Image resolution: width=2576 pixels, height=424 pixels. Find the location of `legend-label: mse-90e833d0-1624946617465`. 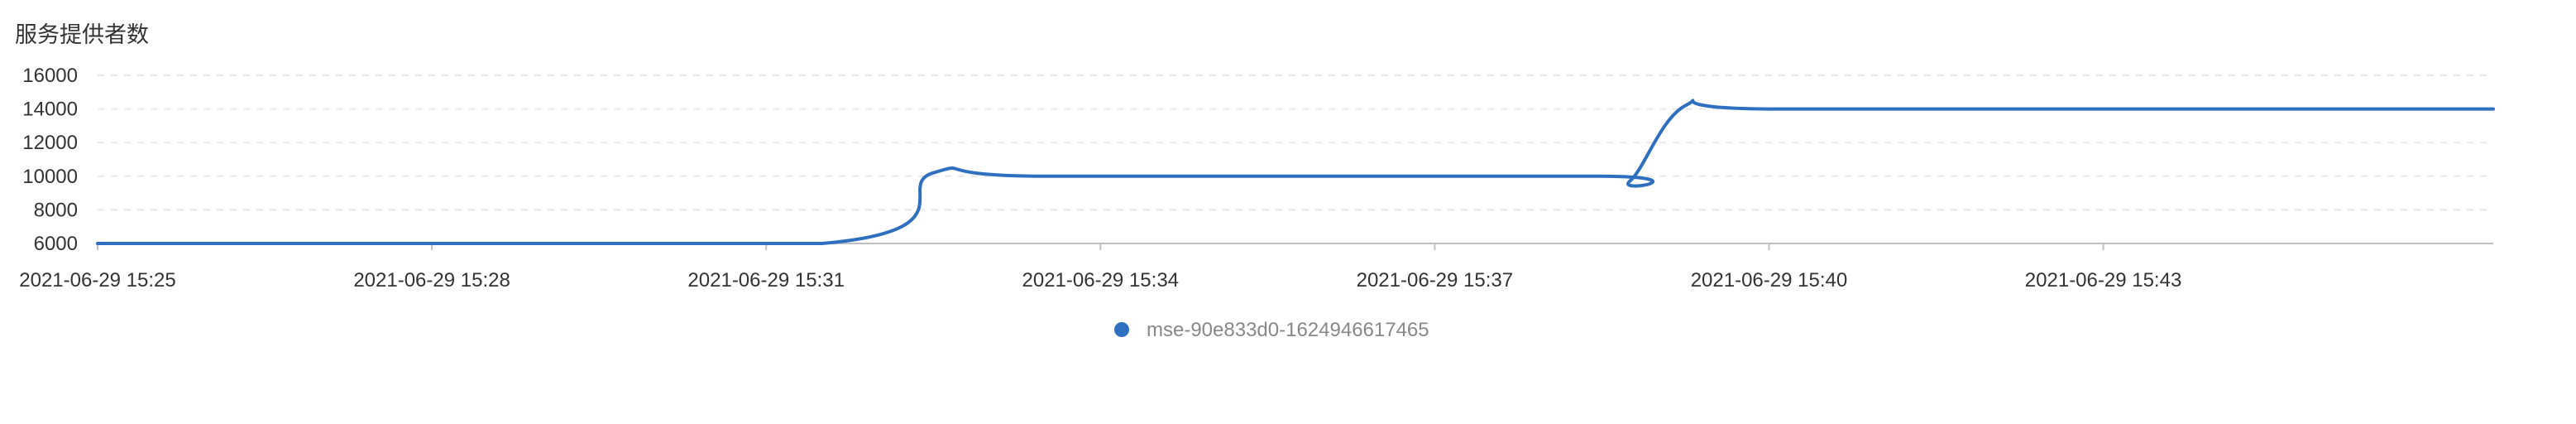

legend-label: mse-90e833d0-1624946617465 is located at coordinates (1288, 330).